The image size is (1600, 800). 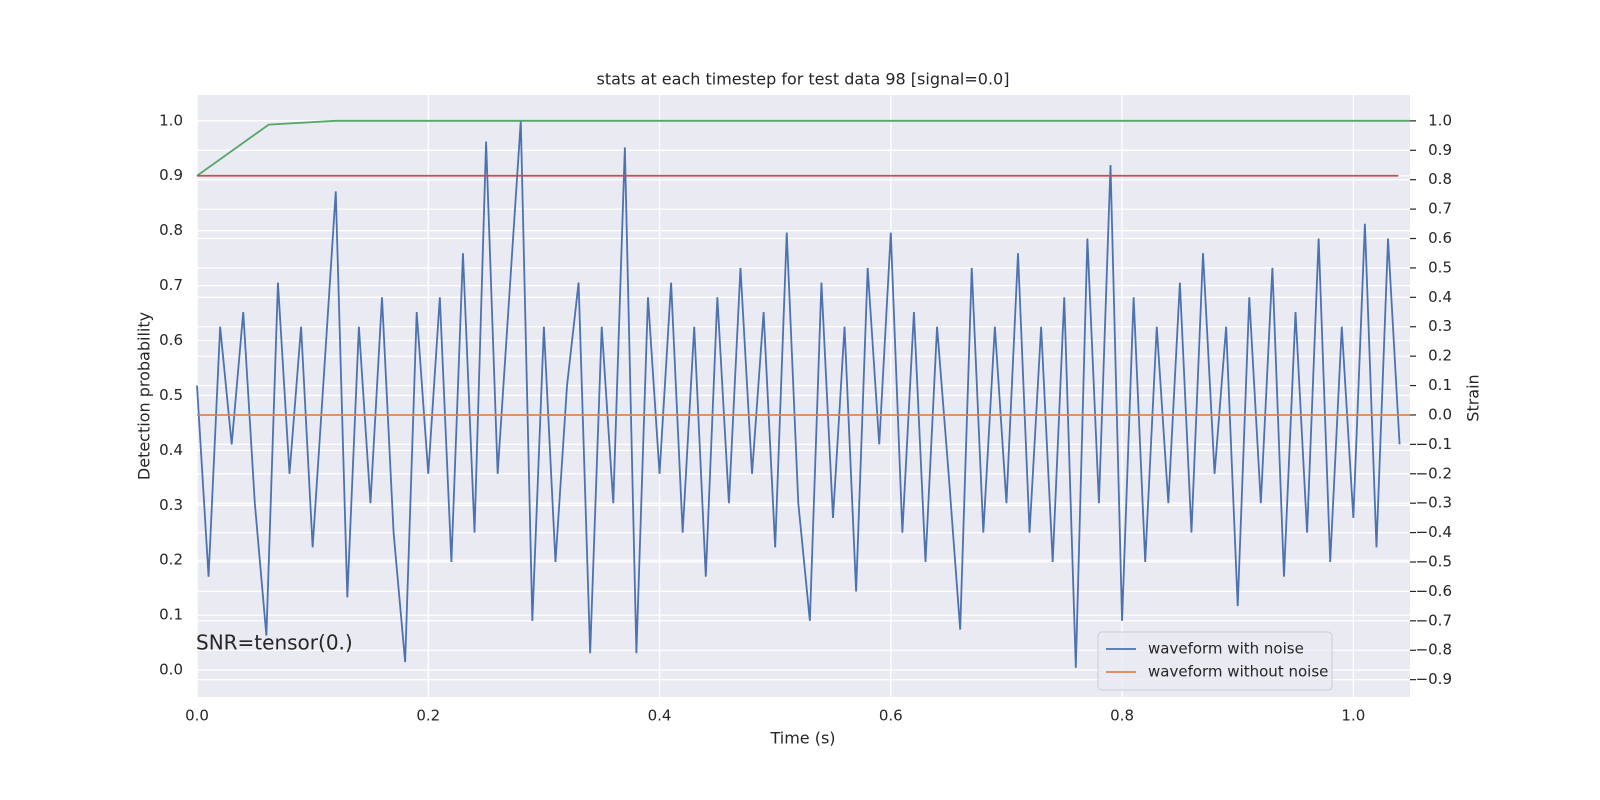 I want to click on legend-label: waveform without noise, so click(x=1238, y=672).